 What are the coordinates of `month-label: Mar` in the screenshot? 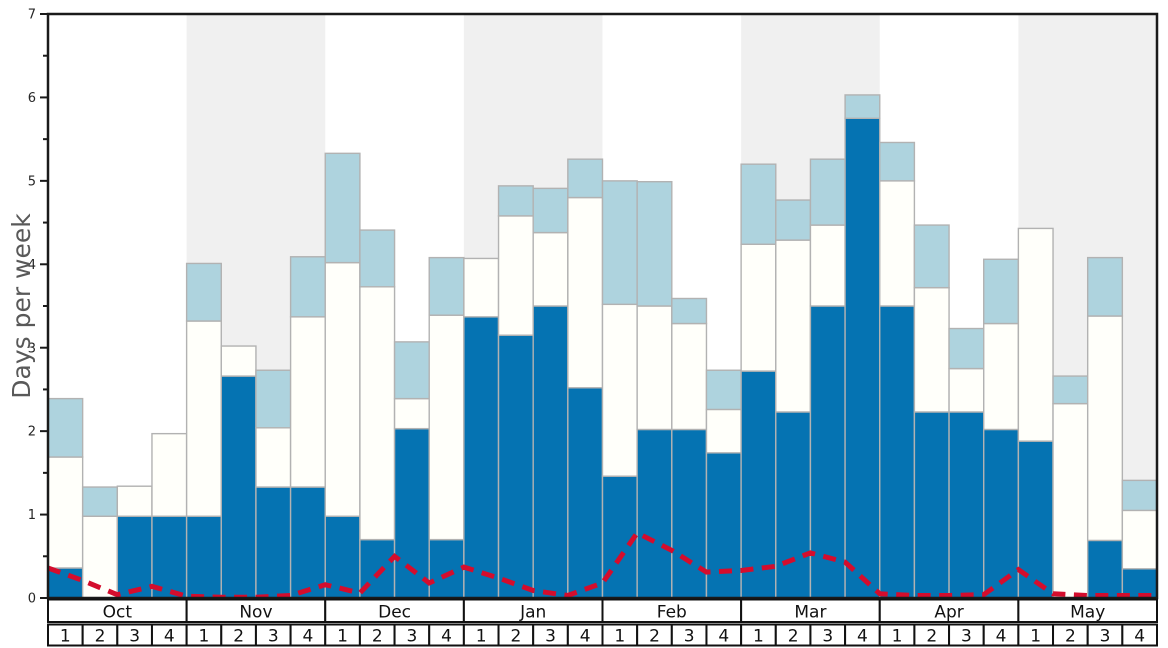 It's located at (810, 613).